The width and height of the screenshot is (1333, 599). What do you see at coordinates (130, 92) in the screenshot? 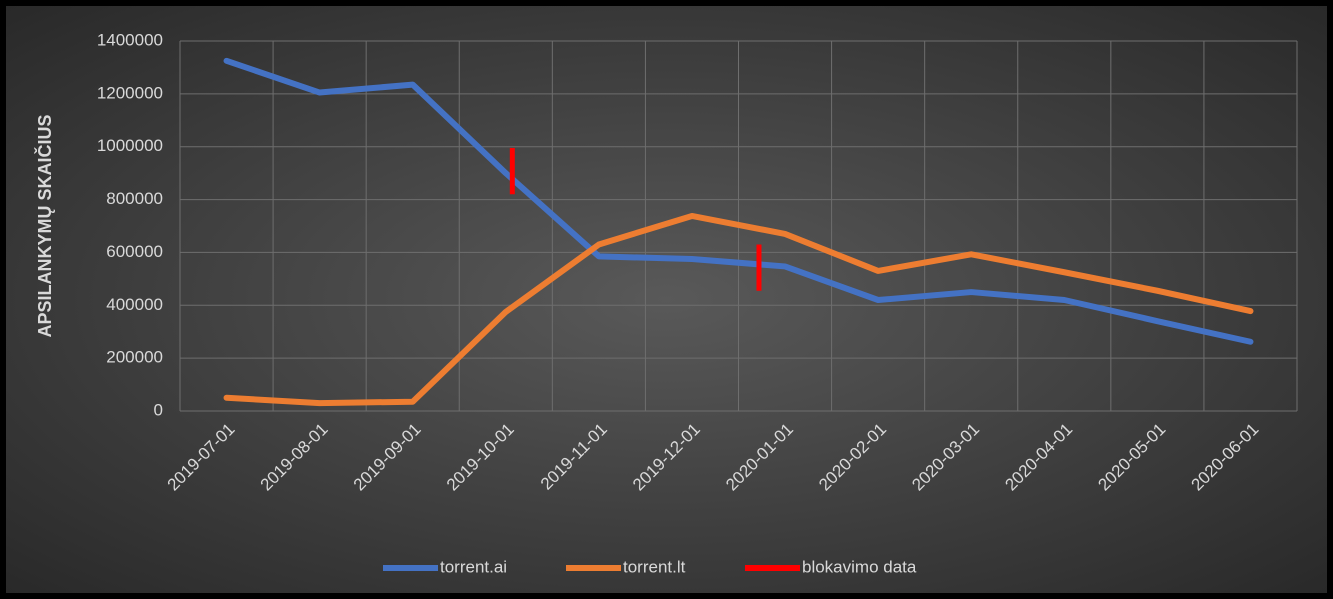
I see `y-tick-label: 1200000` at bounding box center [130, 92].